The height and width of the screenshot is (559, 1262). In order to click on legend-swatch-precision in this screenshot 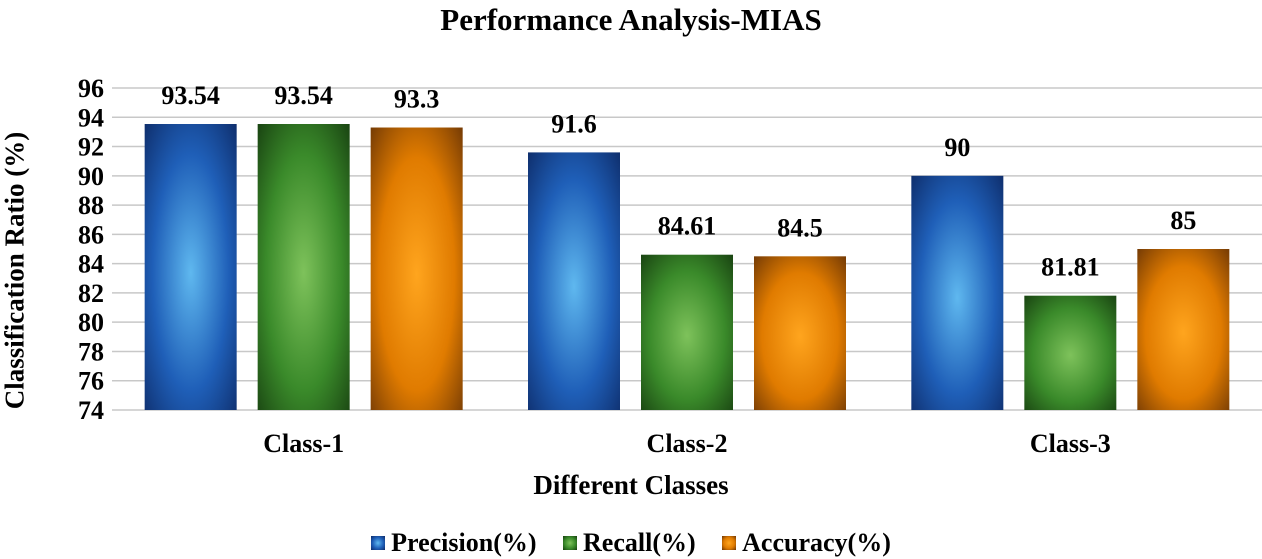, I will do `click(378, 543)`.